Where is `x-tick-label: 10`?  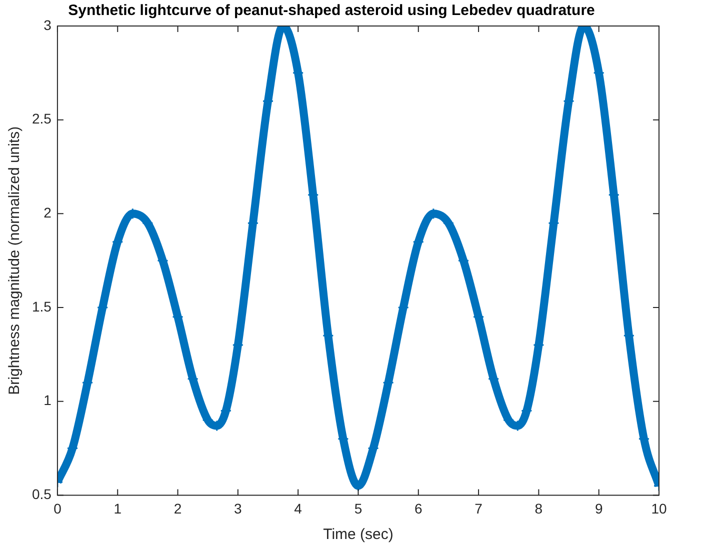
x-tick-label: 10 is located at coordinates (659, 508).